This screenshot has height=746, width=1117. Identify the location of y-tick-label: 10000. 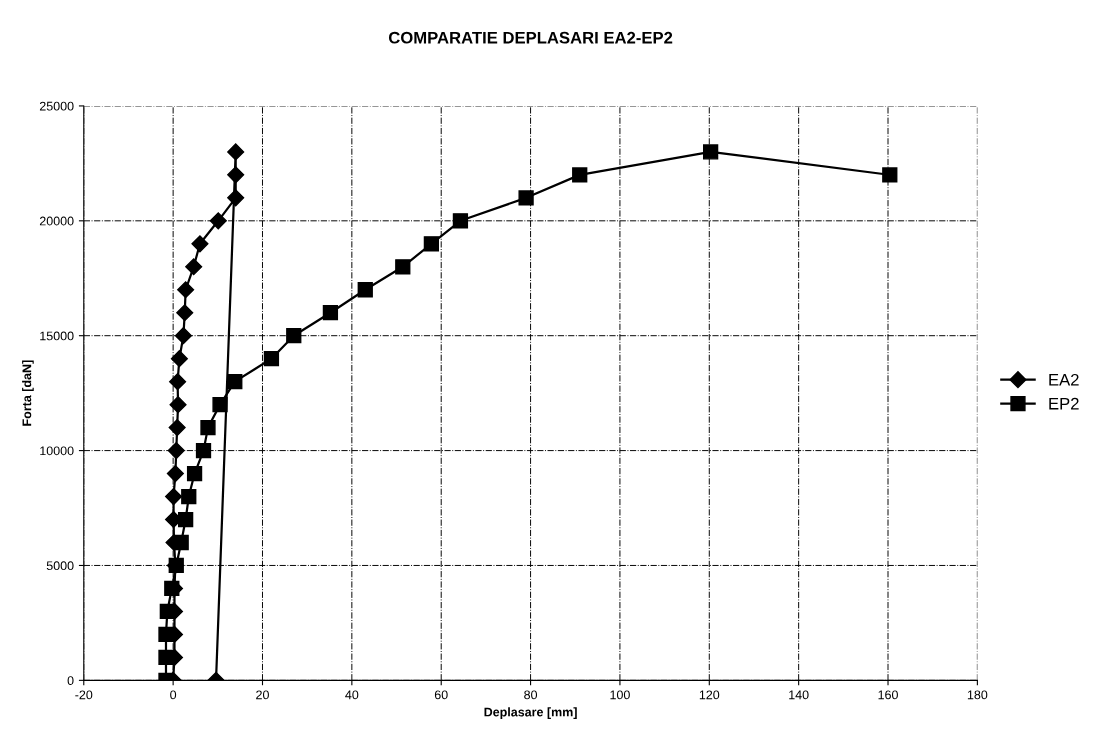
(57, 451).